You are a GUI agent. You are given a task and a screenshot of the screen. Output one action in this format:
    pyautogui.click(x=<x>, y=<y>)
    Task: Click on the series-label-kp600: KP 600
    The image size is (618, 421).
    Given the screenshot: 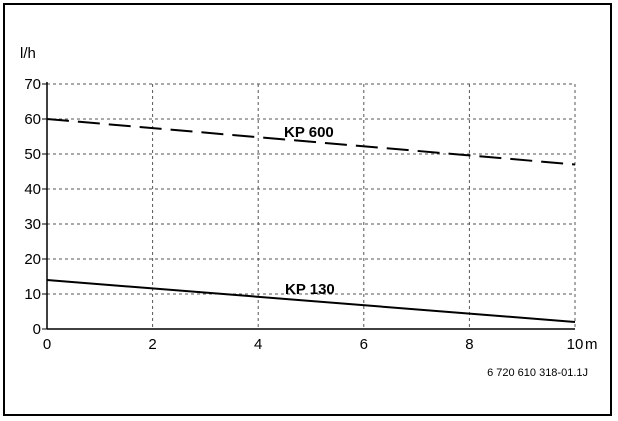 What is the action you would take?
    pyautogui.click(x=309, y=132)
    